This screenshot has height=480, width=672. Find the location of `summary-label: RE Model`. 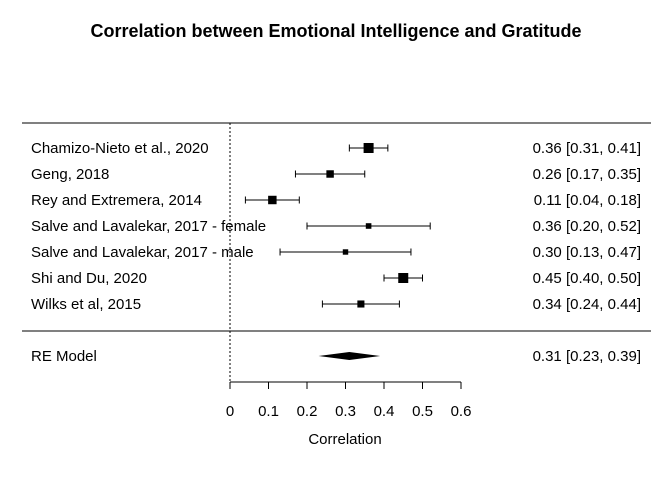

summary-label: RE Model is located at coordinates (64, 356).